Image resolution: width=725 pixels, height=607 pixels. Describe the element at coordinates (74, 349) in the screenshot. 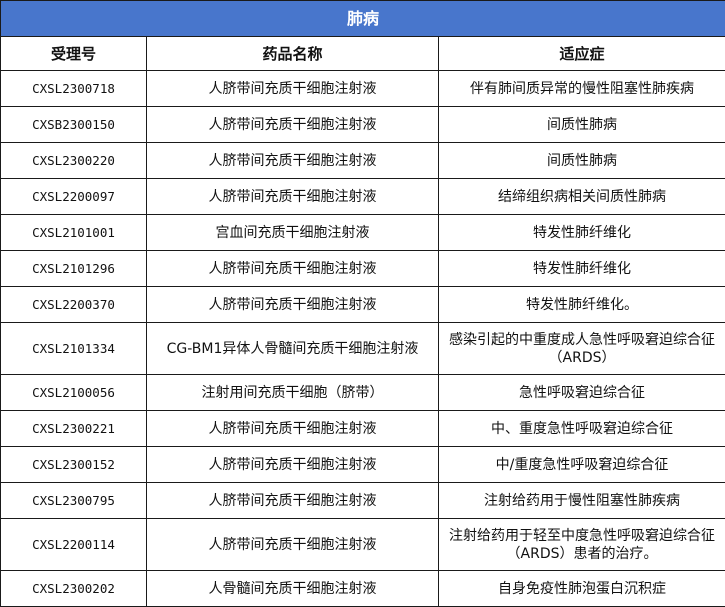

I see `acceptance-no-cell: CXSL2101334` at that location.